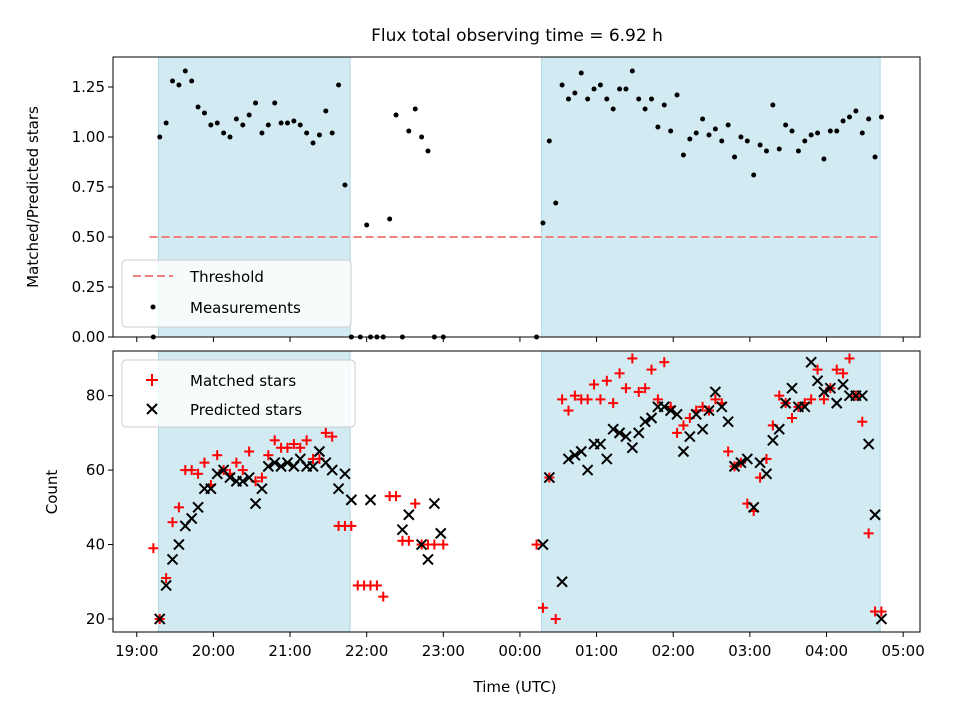  Describe the element at coordinates (596, 651) in the screenshot. I see `x-tick-label: 01:00` at that location.